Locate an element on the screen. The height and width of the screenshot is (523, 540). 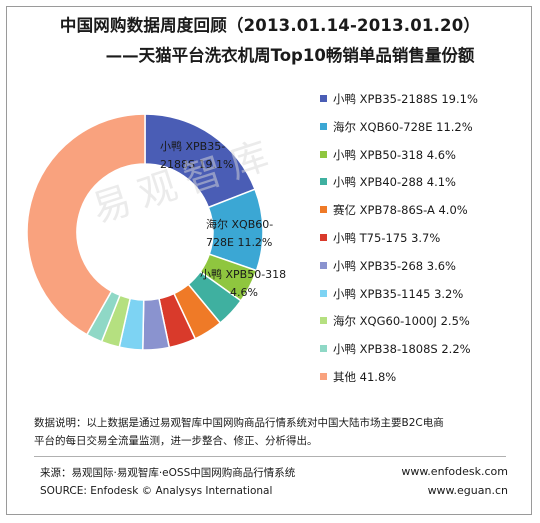
legend-label: 小鸭 XPB35-268 3.6% is located at coordinates (394, 265).